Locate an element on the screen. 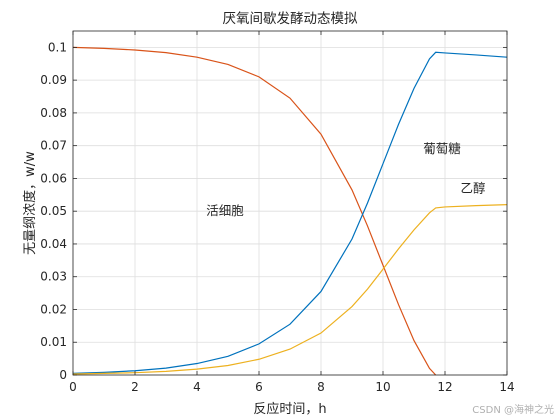  x-tick-label: 10 is located at coordinates (382, 387).